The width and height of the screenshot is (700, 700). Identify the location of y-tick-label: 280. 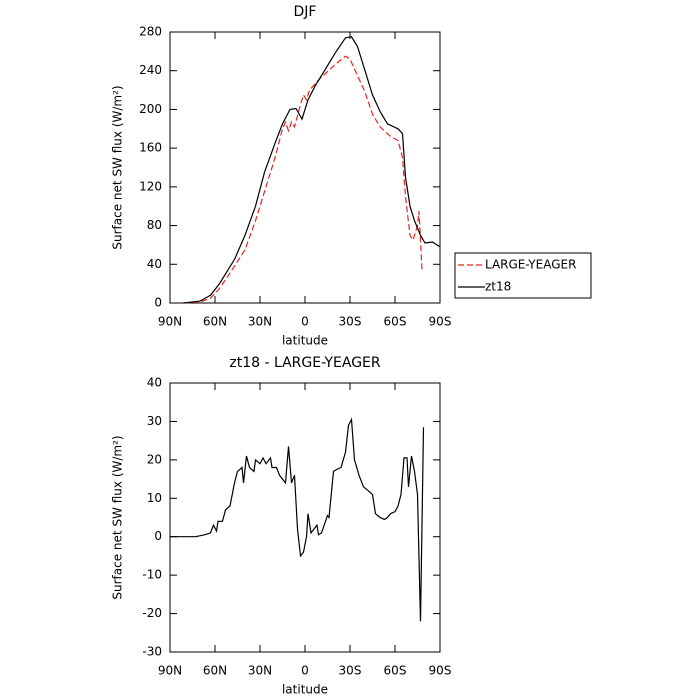
(150, 32).